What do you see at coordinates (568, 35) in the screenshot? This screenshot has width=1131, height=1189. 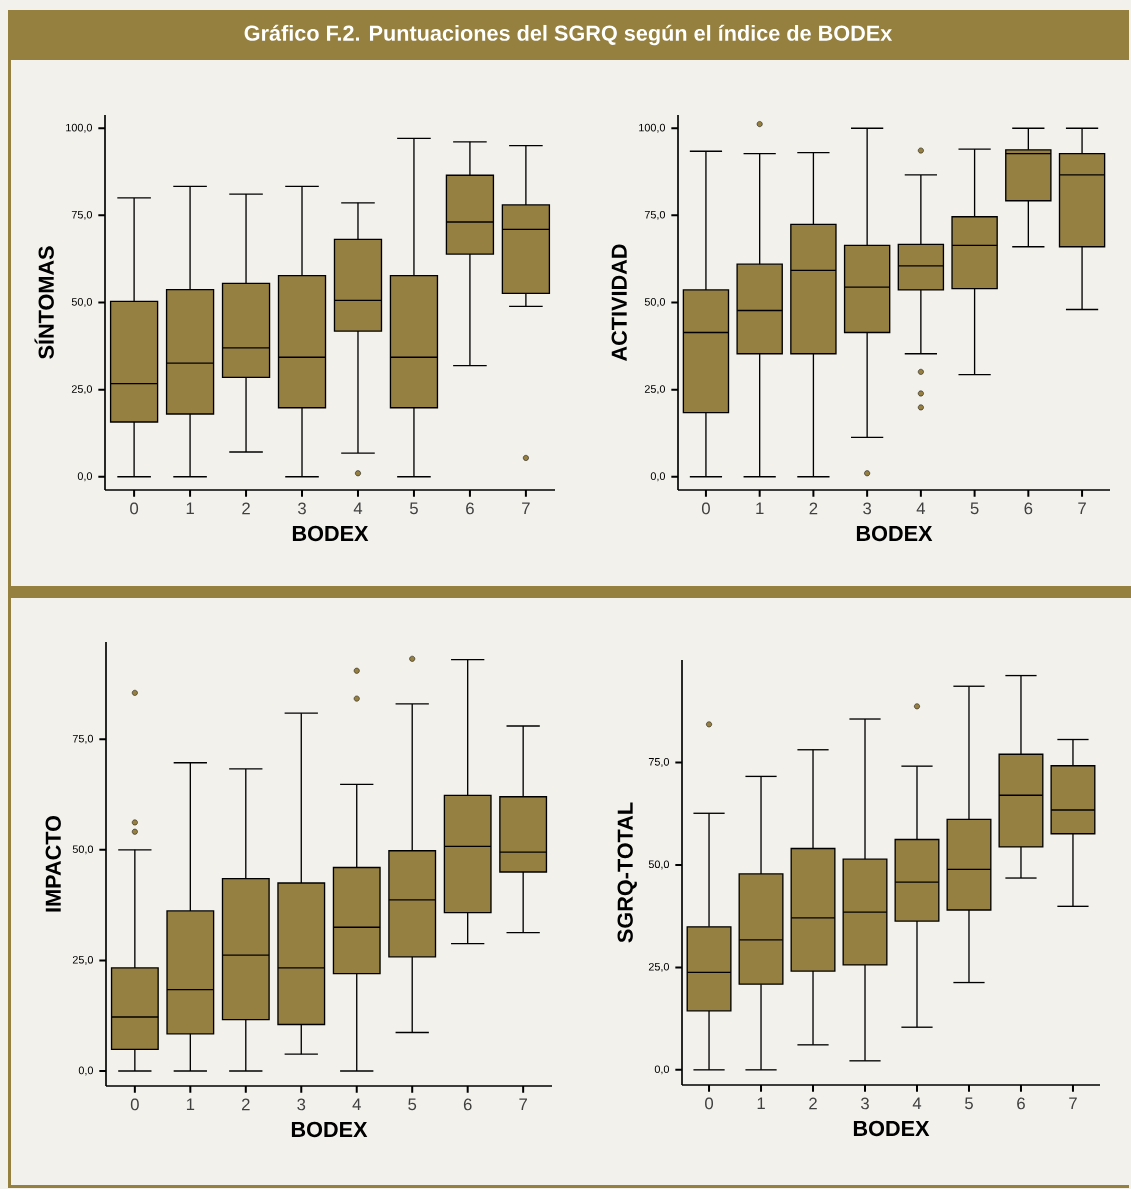 I see `chart-title: Gráfico F.2. Puntuaciones del SGRQ según el índice de BODEx` at bounding box center [568, 35].